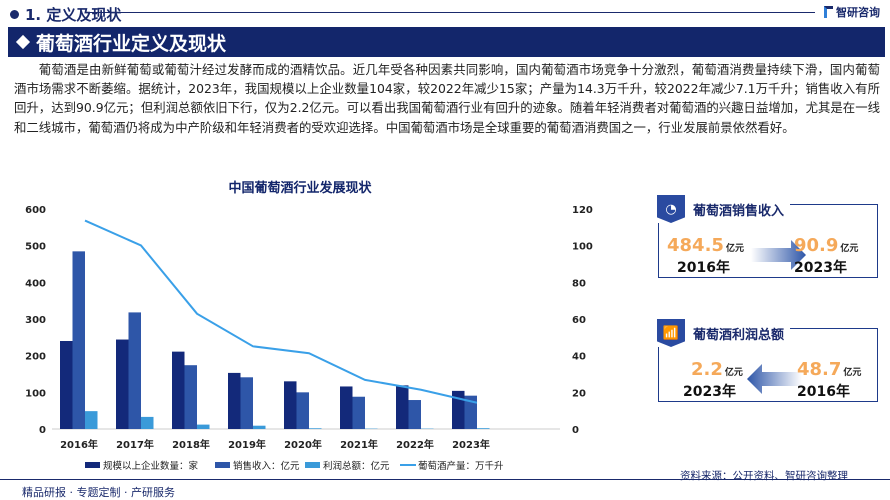  What do you see at coordinates (35, 247) in the screenshot?
I see `y-tick-label: 500` at bounding box center [35, 247].